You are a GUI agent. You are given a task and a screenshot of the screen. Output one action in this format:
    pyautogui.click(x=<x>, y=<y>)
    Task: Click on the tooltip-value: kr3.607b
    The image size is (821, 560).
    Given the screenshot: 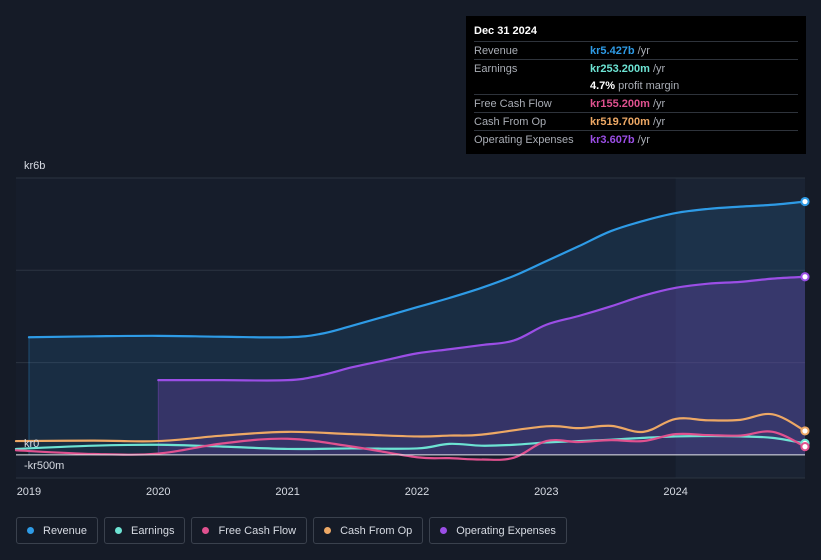 What is the action you would take?
    pyautogui.click(x=612, y=139)
    